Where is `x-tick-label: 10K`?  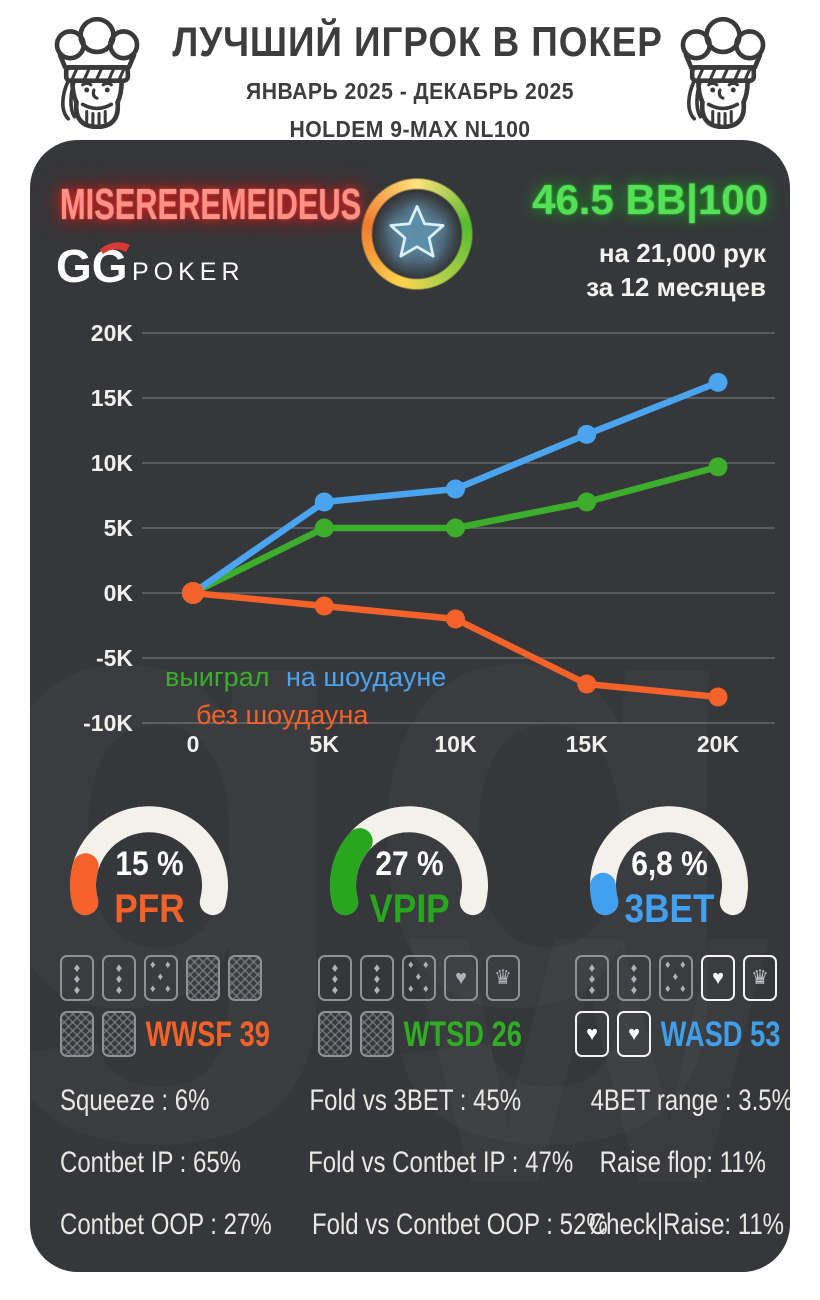 x-tick-label: 10K is located at coordinates (455, 744).